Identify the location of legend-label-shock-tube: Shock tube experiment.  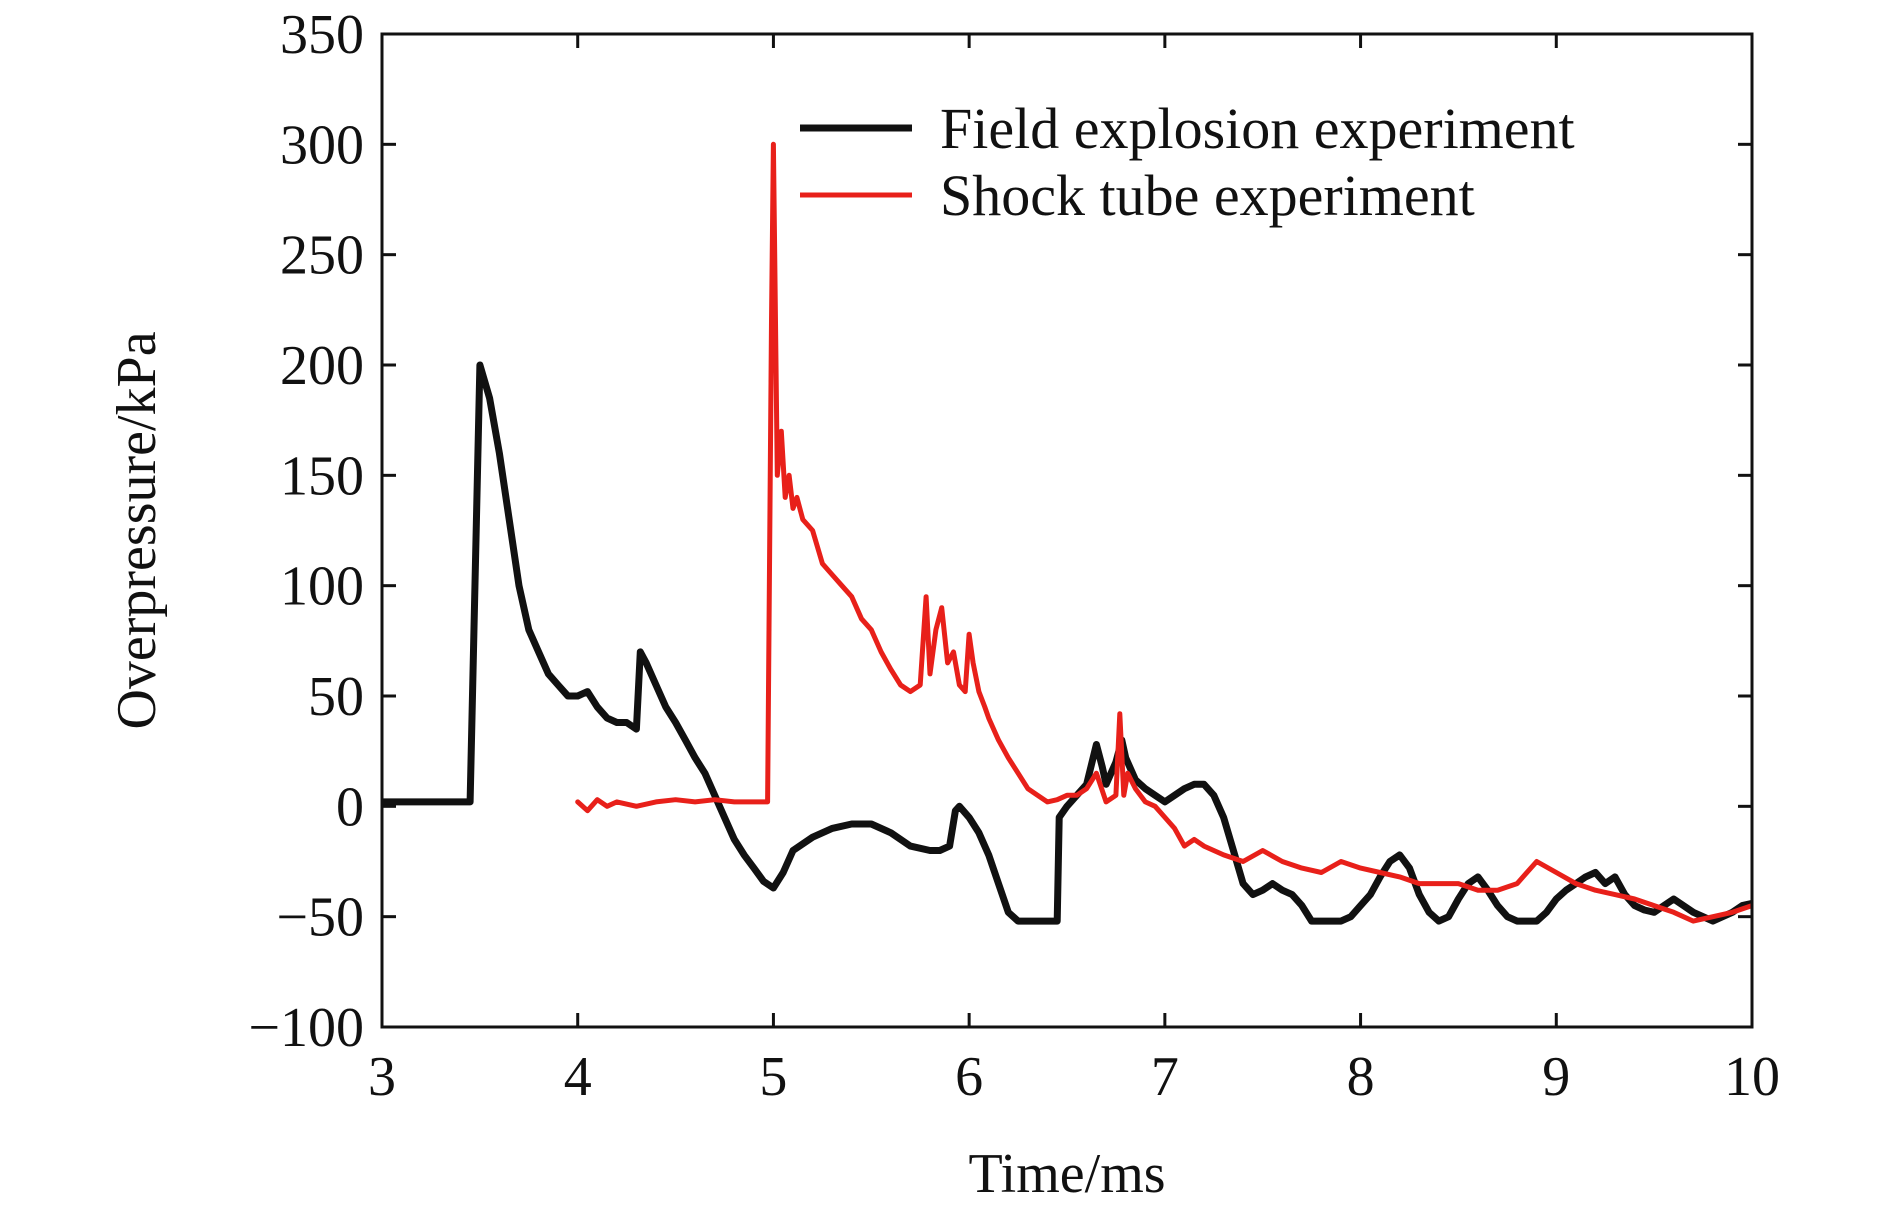
(1207, 195).